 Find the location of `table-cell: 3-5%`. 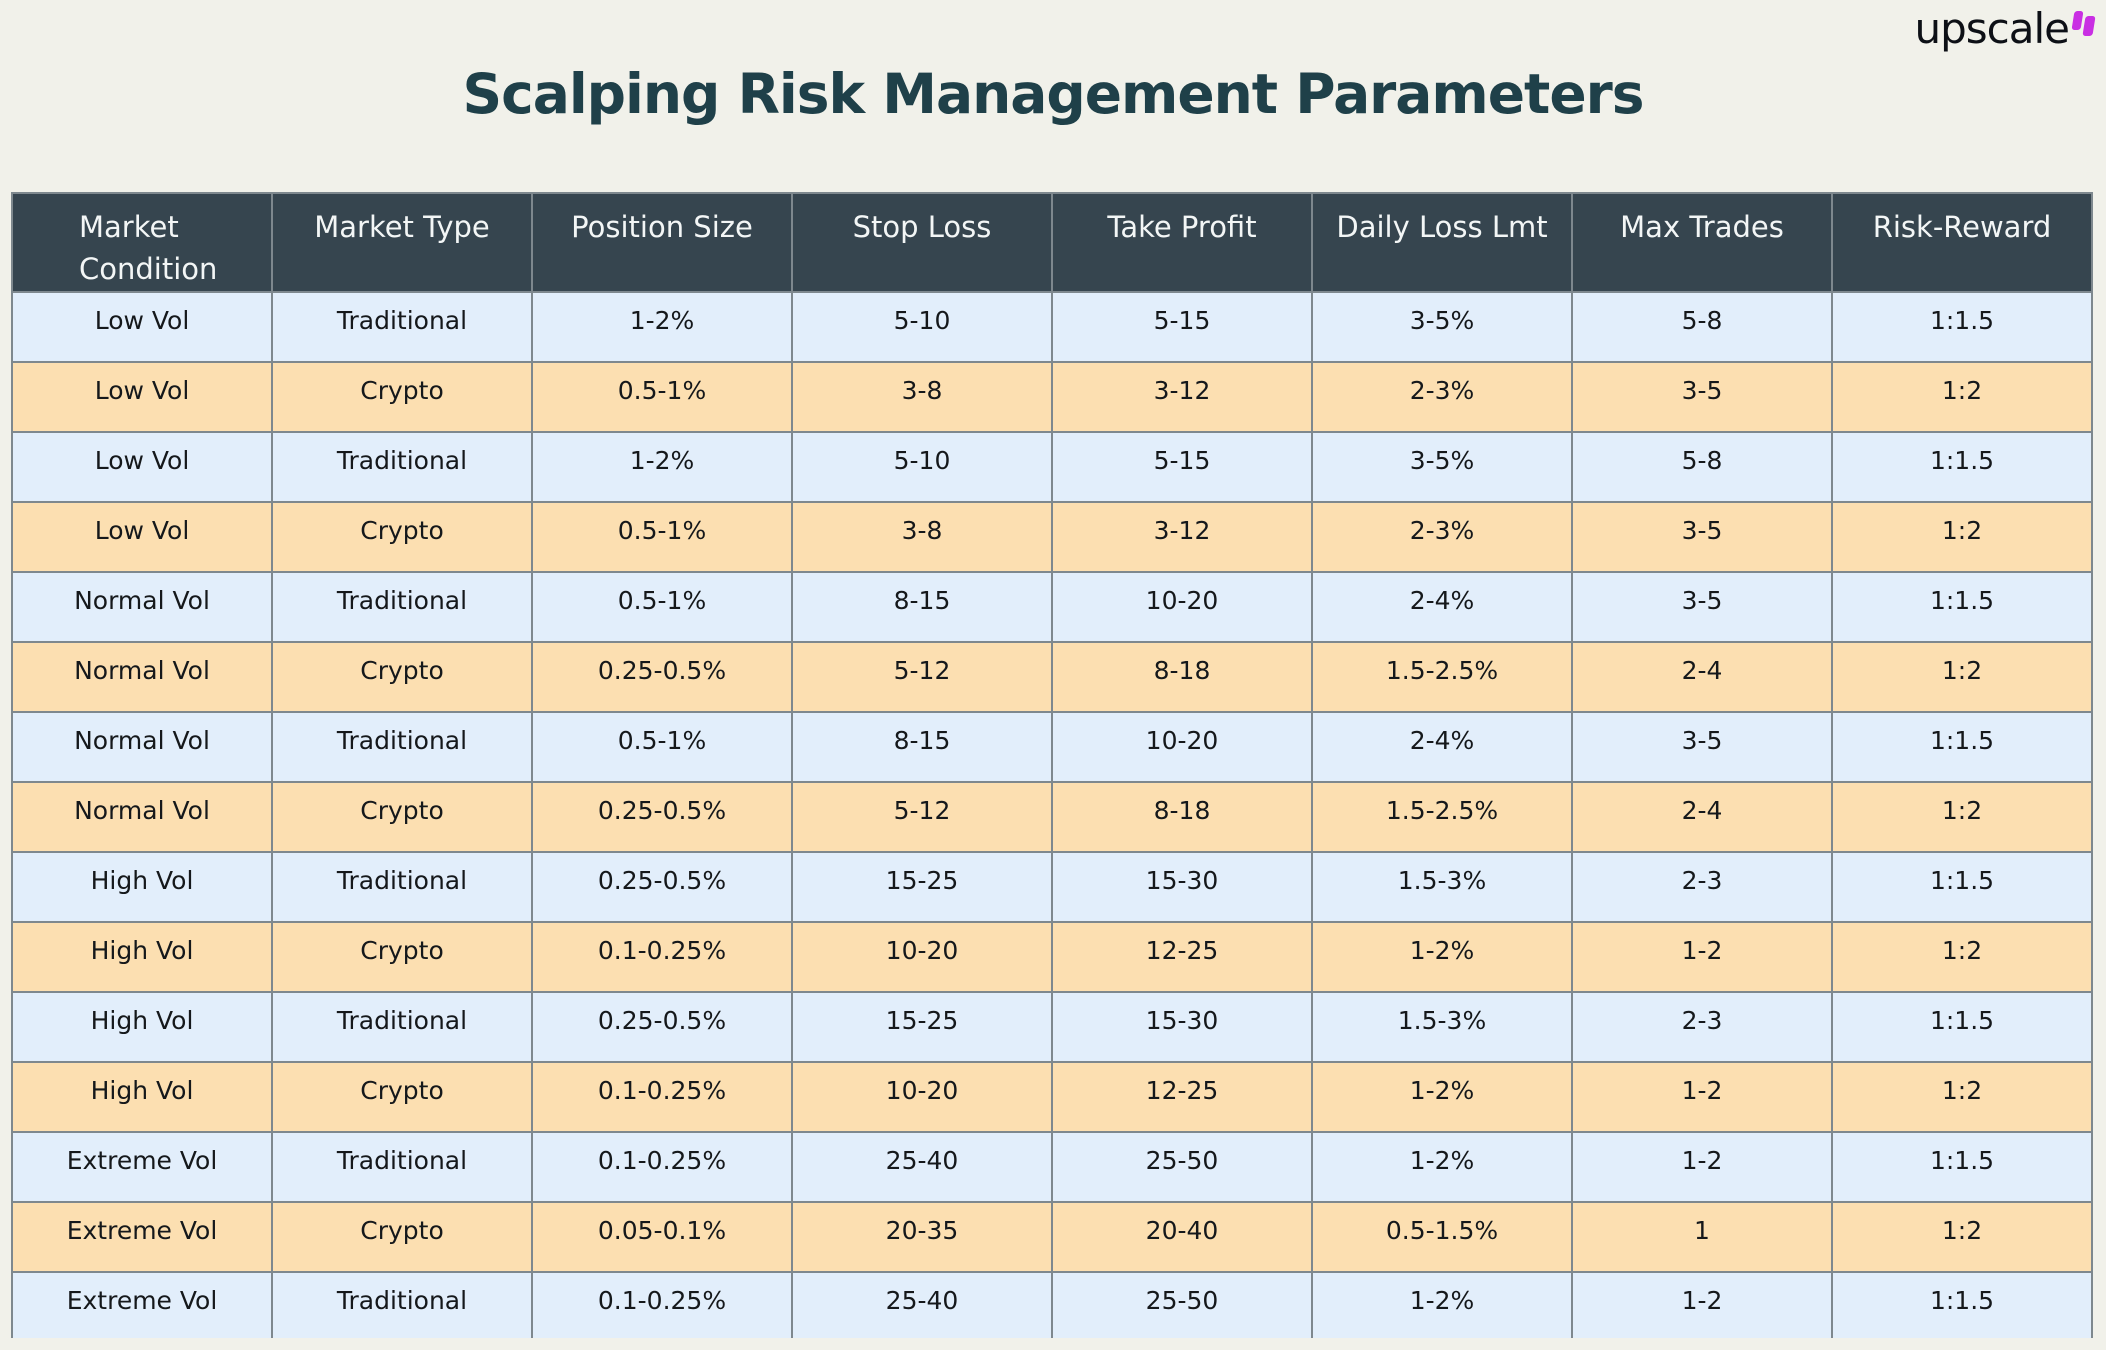

table-cell: 3-5% is located at coordinates (1442, 467).